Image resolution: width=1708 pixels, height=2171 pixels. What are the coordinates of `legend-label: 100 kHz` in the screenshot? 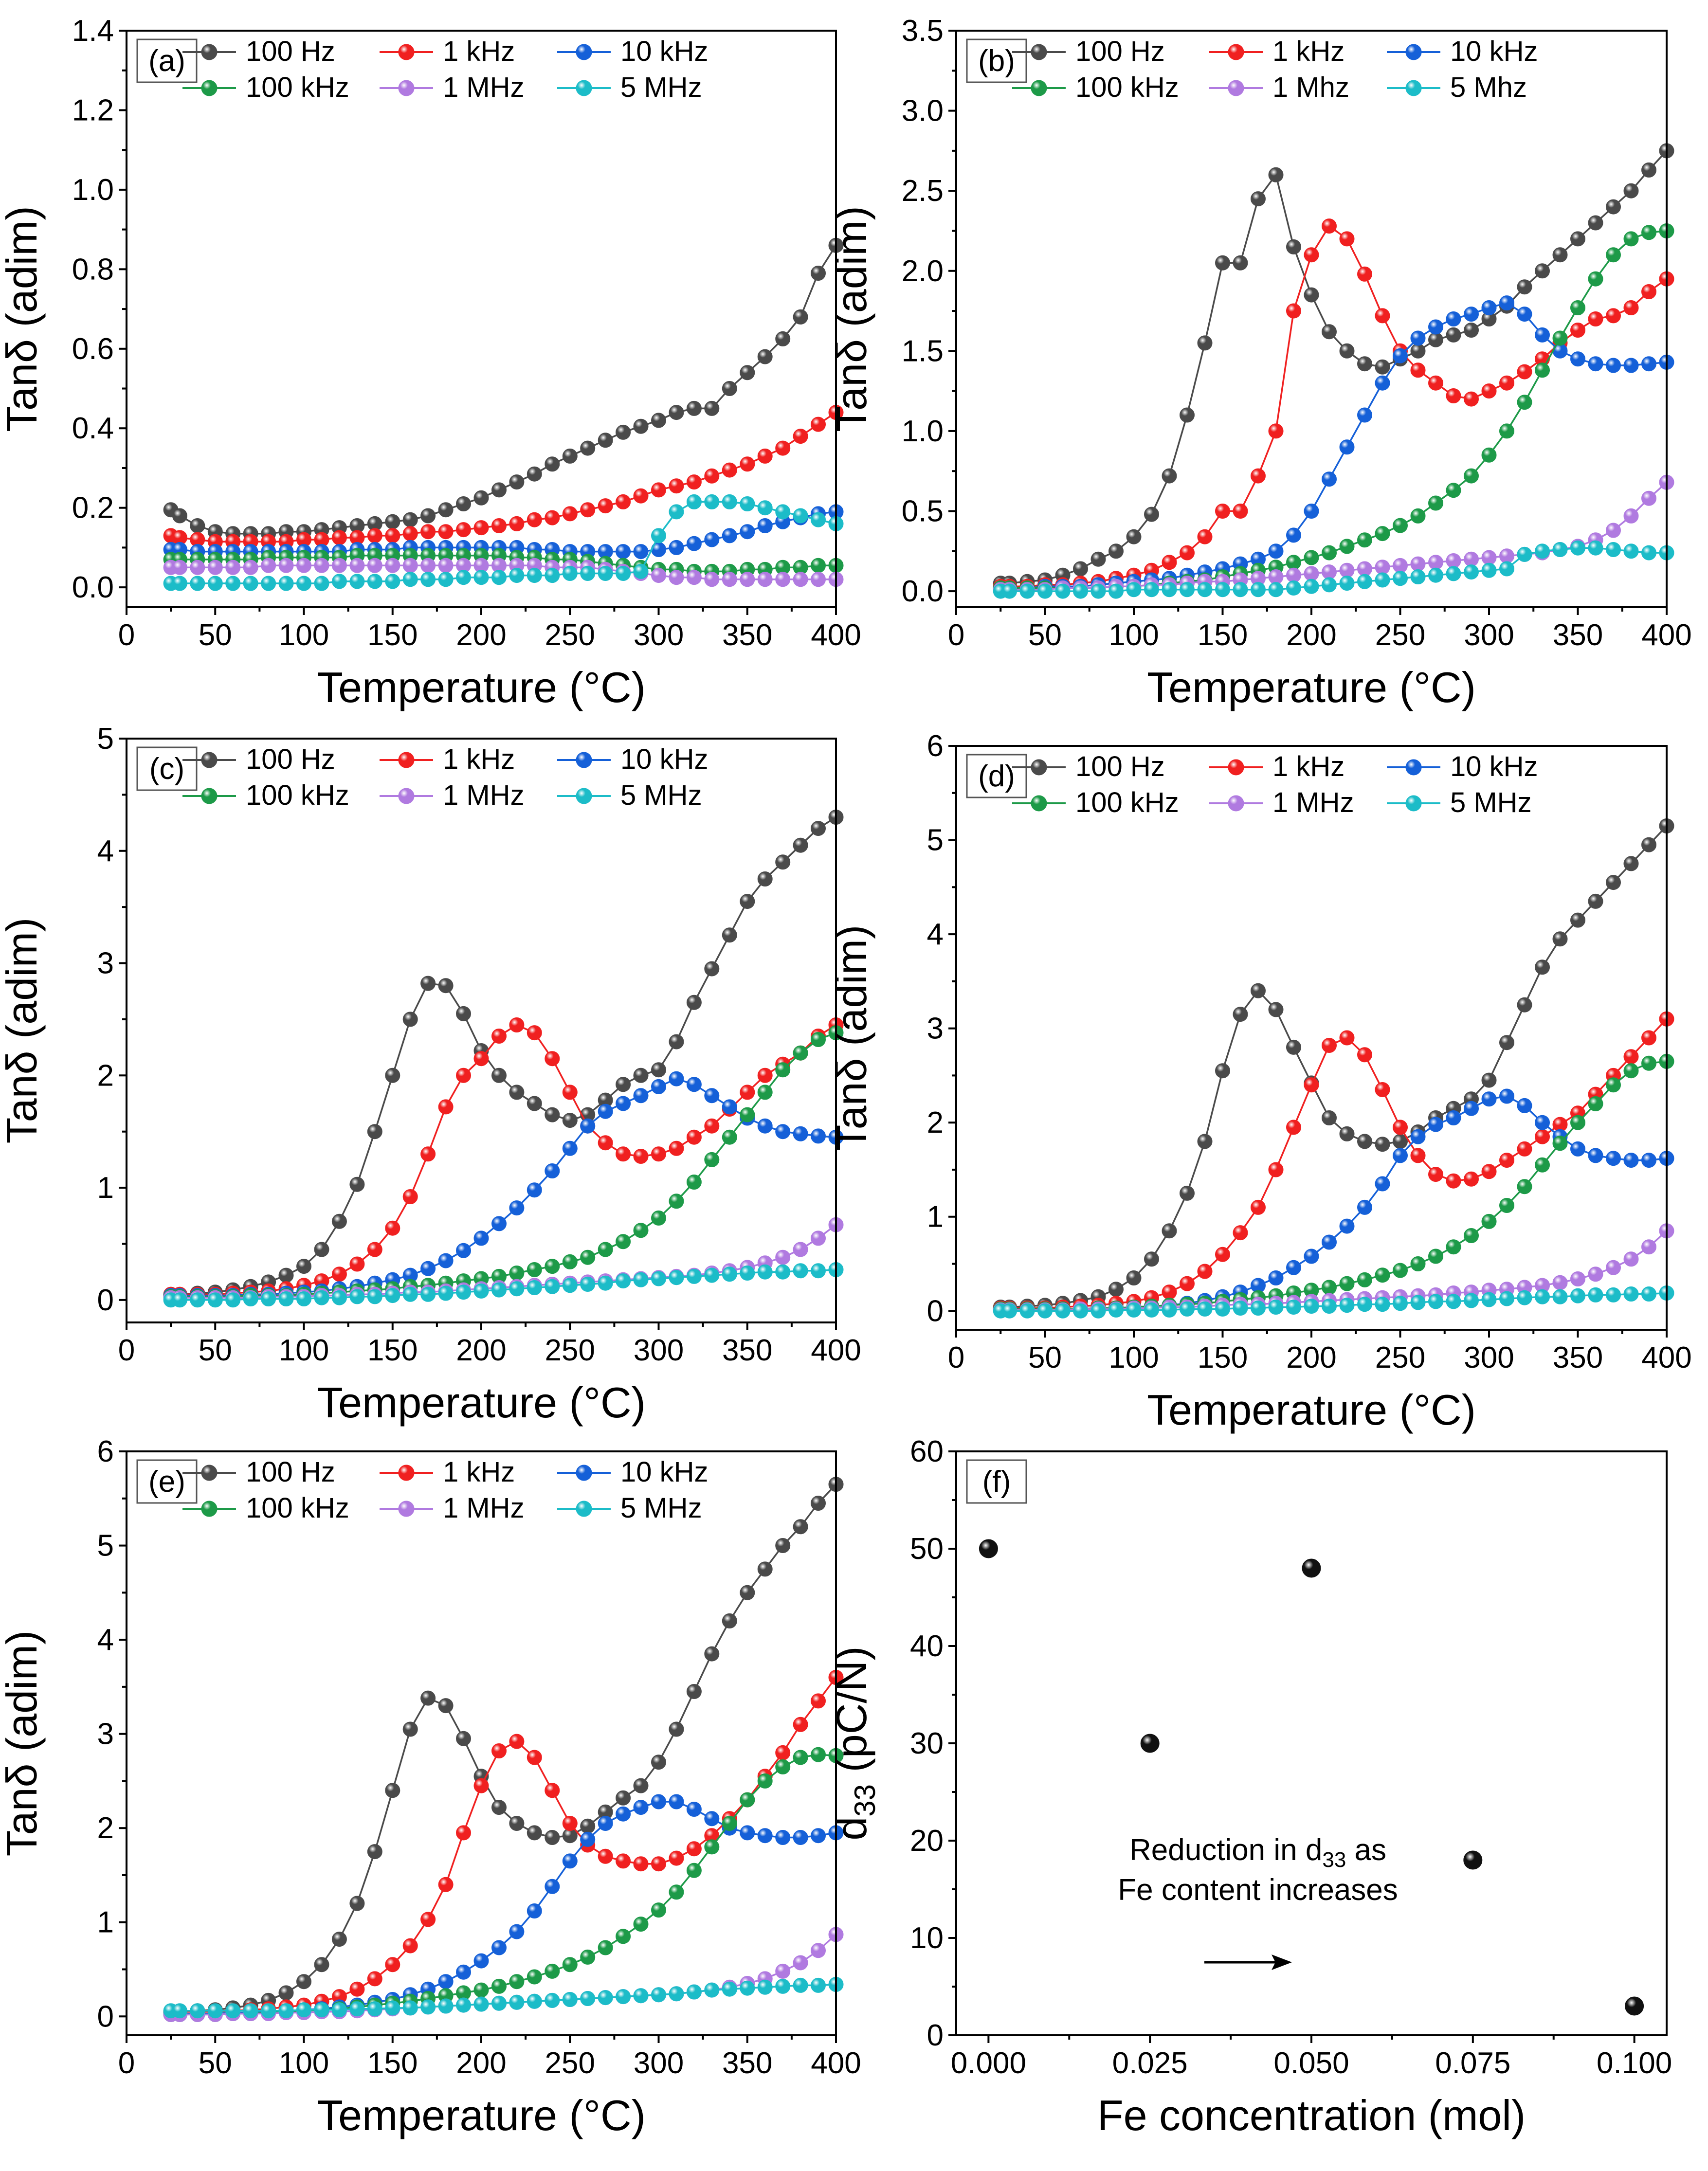 It's located at (1127, 802).